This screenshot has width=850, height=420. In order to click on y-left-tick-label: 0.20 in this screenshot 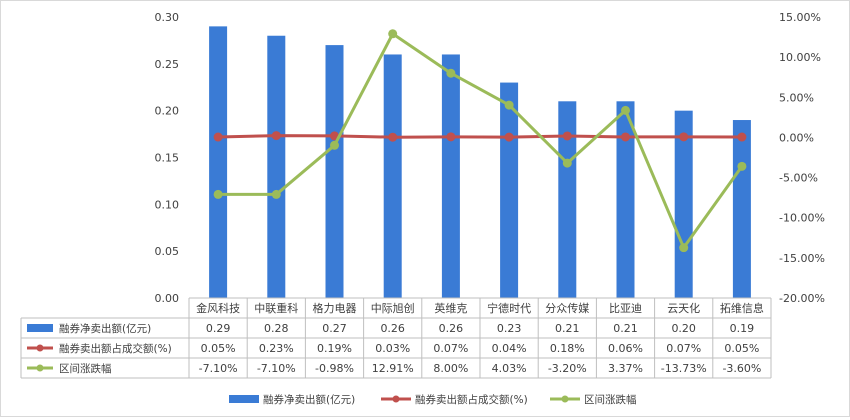, I will do `click(167, 111)`.